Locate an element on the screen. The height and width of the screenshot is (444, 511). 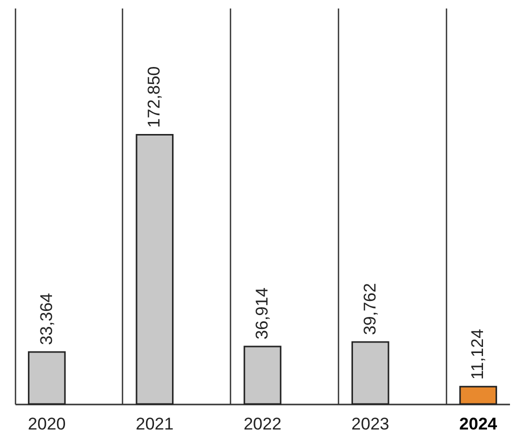
data-label: 172,850 is located at coordinates (154, 97).